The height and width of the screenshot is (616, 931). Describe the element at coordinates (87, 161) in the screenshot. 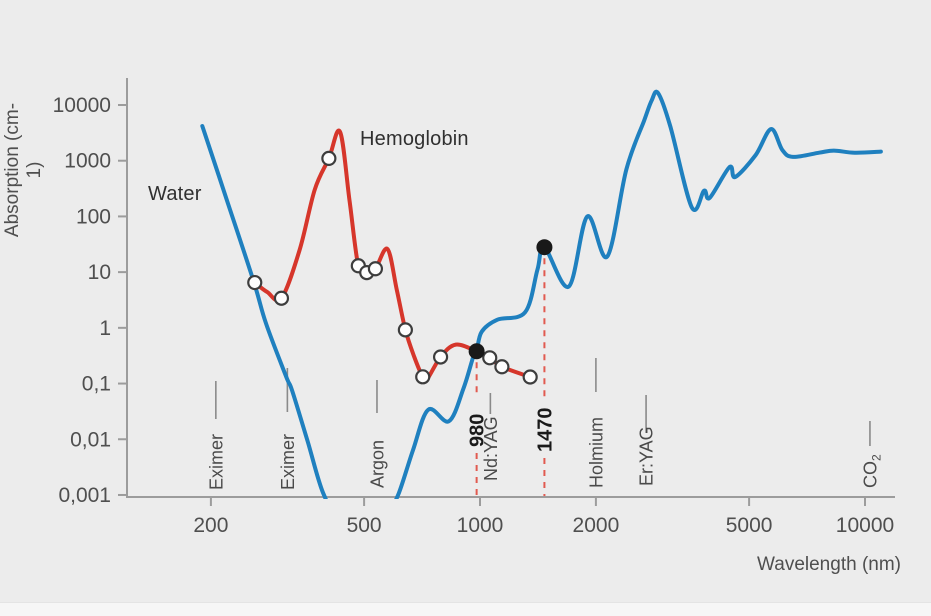

I see `y-tick-label: 1000` at that location.